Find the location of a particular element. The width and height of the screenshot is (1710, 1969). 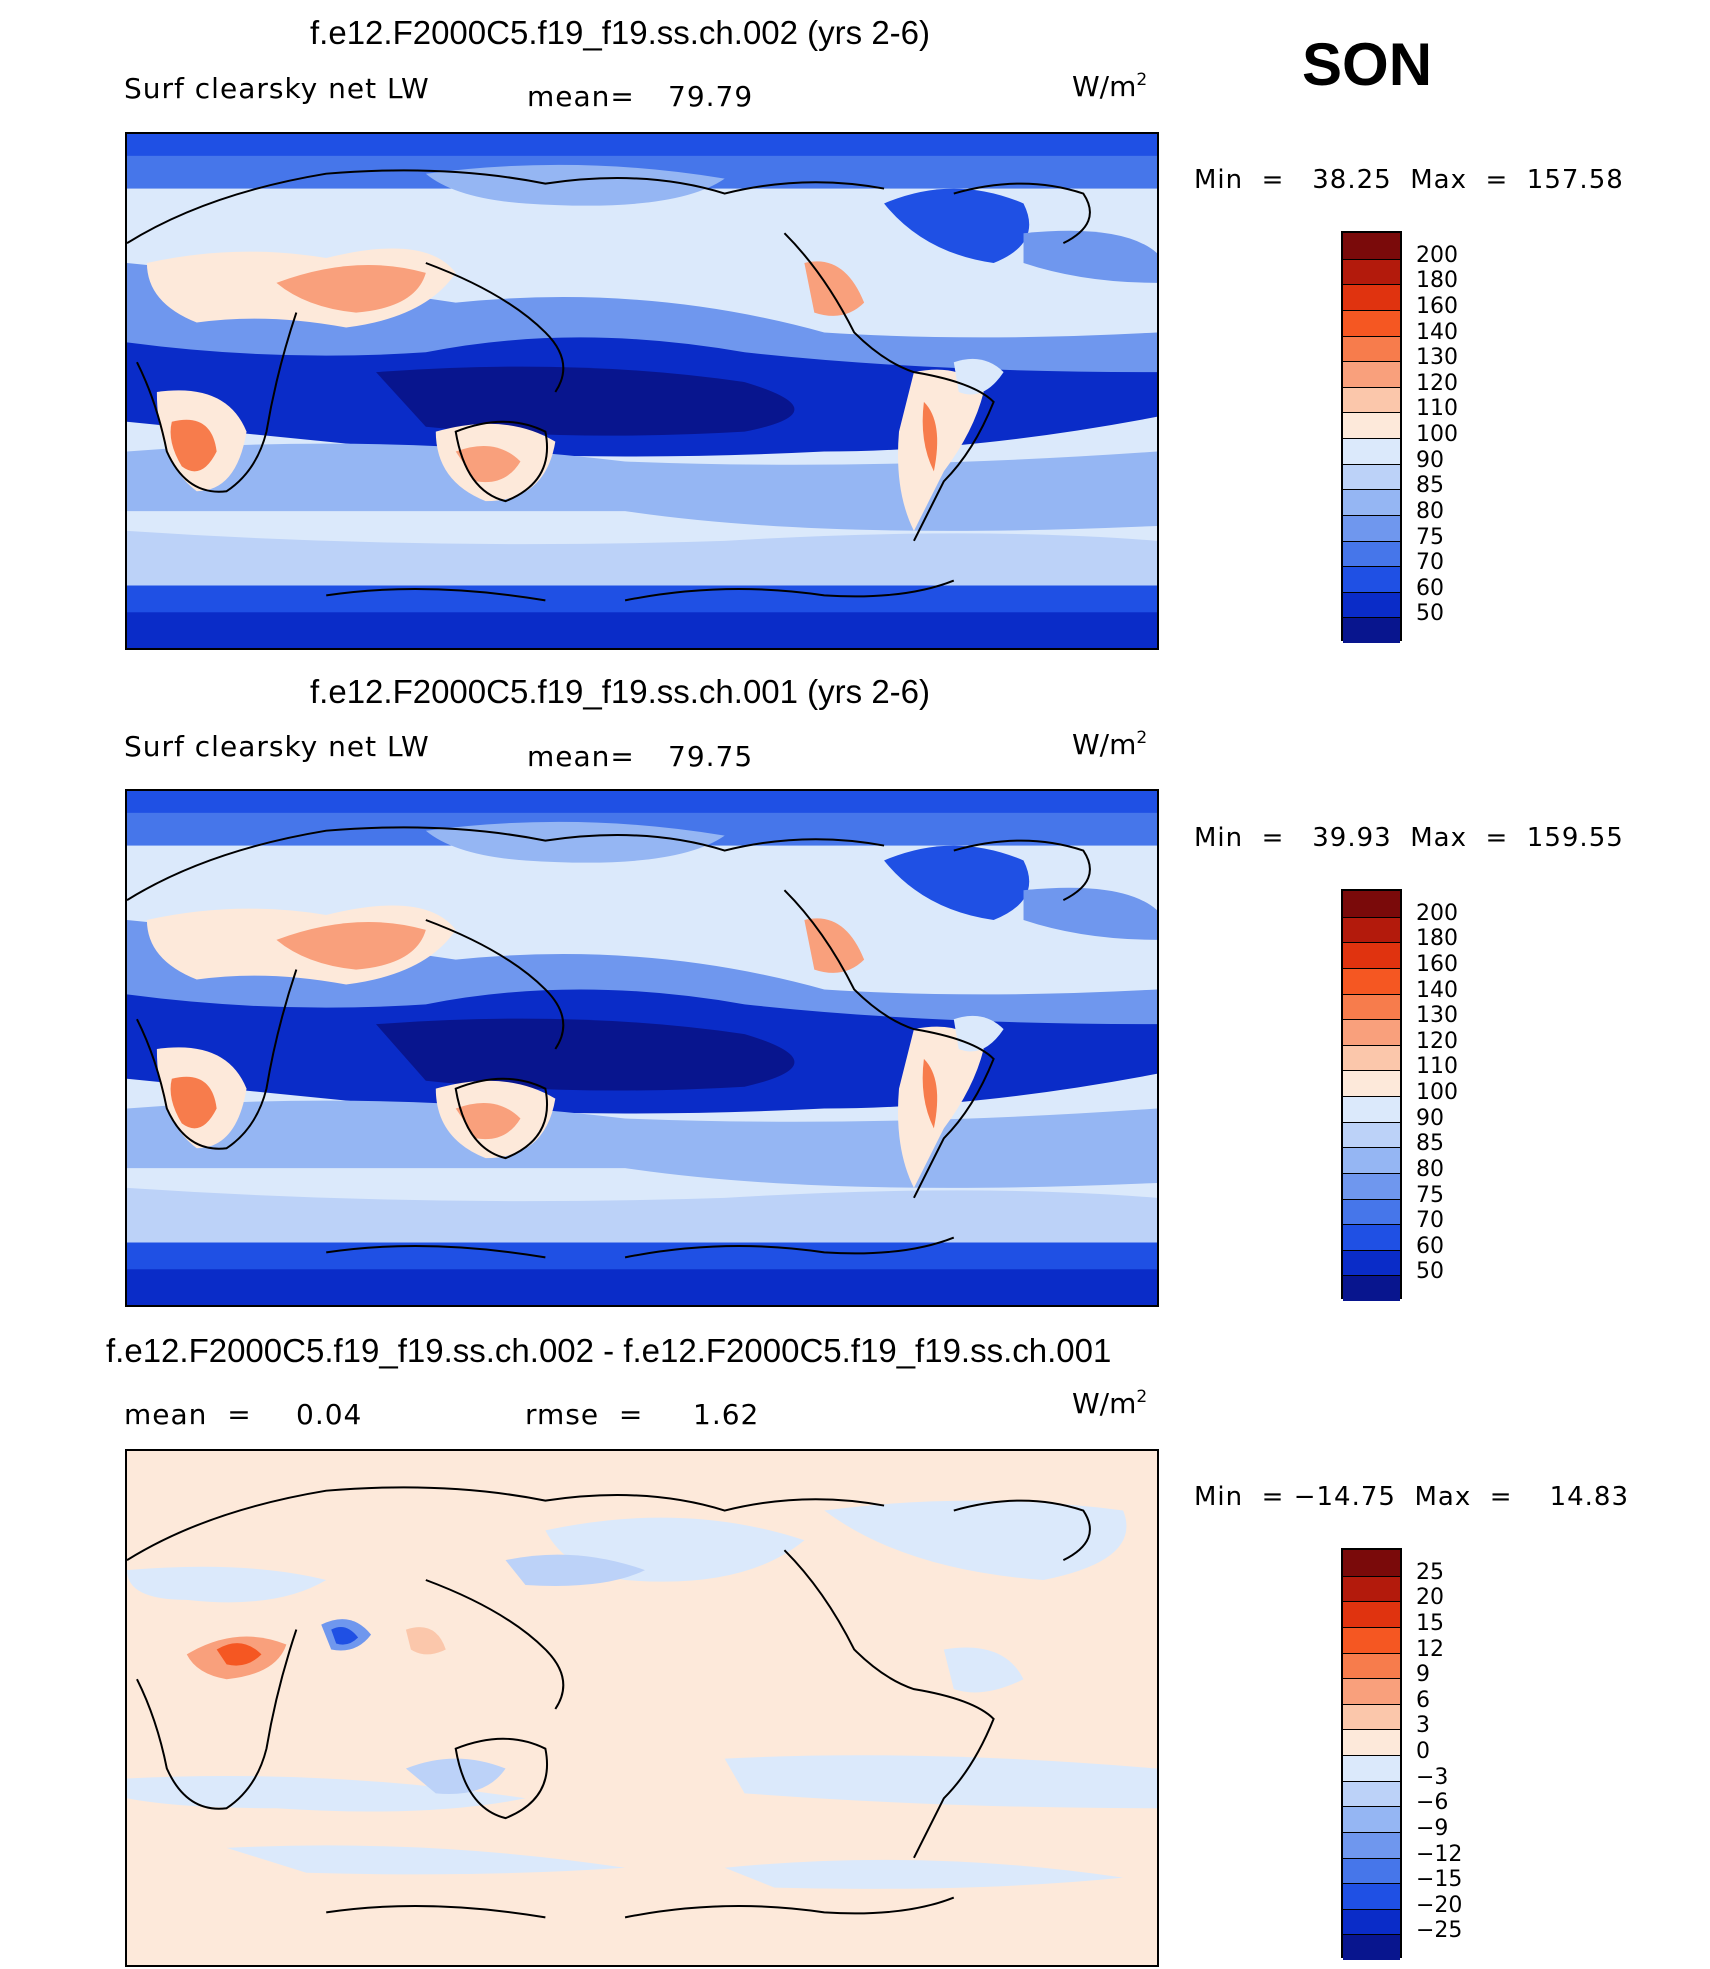

panel3-colorbar-tick-label: −20 is located at coordinates (1439, 1905).